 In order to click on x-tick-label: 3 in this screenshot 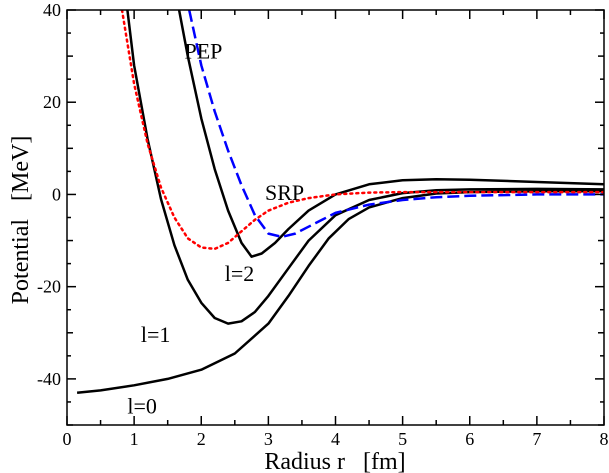, I will do `click(268, 439)`.